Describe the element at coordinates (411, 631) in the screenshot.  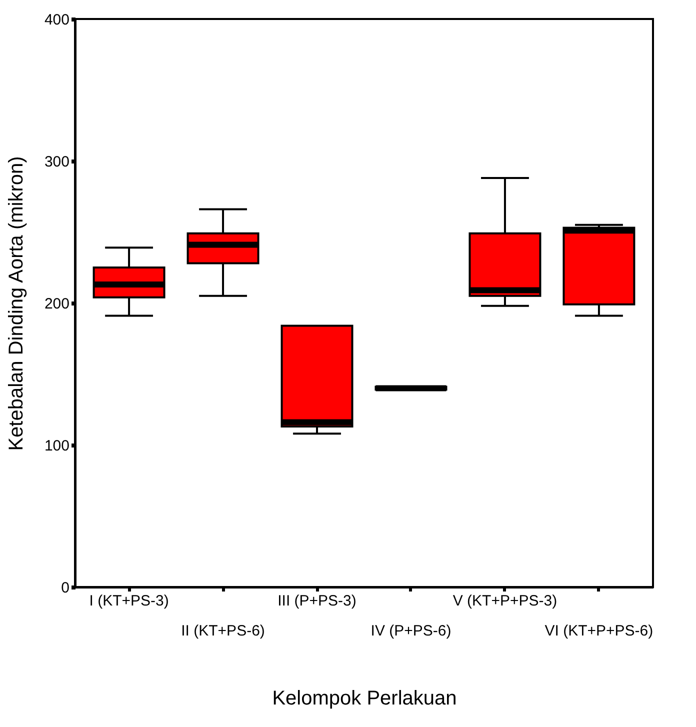
I see `x-tick-label: IV (P+PS-6)` at that location.